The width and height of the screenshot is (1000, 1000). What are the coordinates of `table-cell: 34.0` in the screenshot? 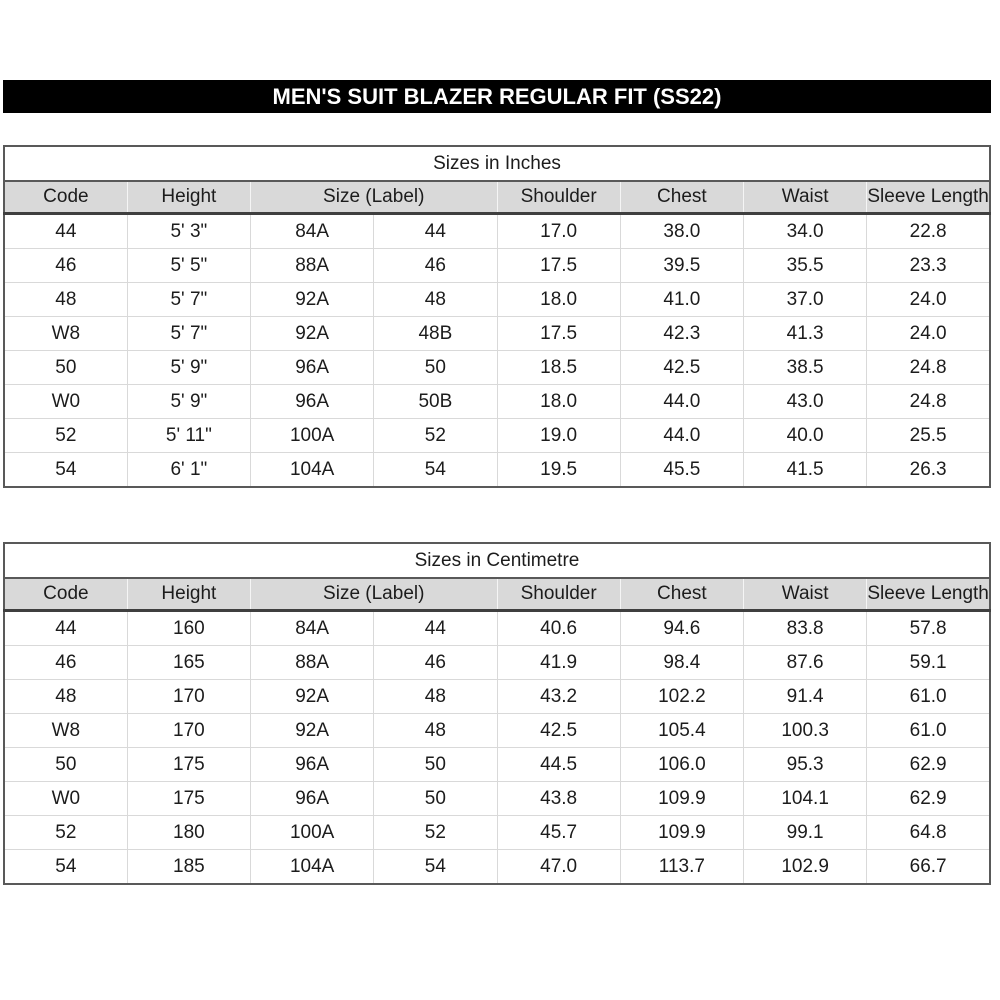 It's located at (804, 231).